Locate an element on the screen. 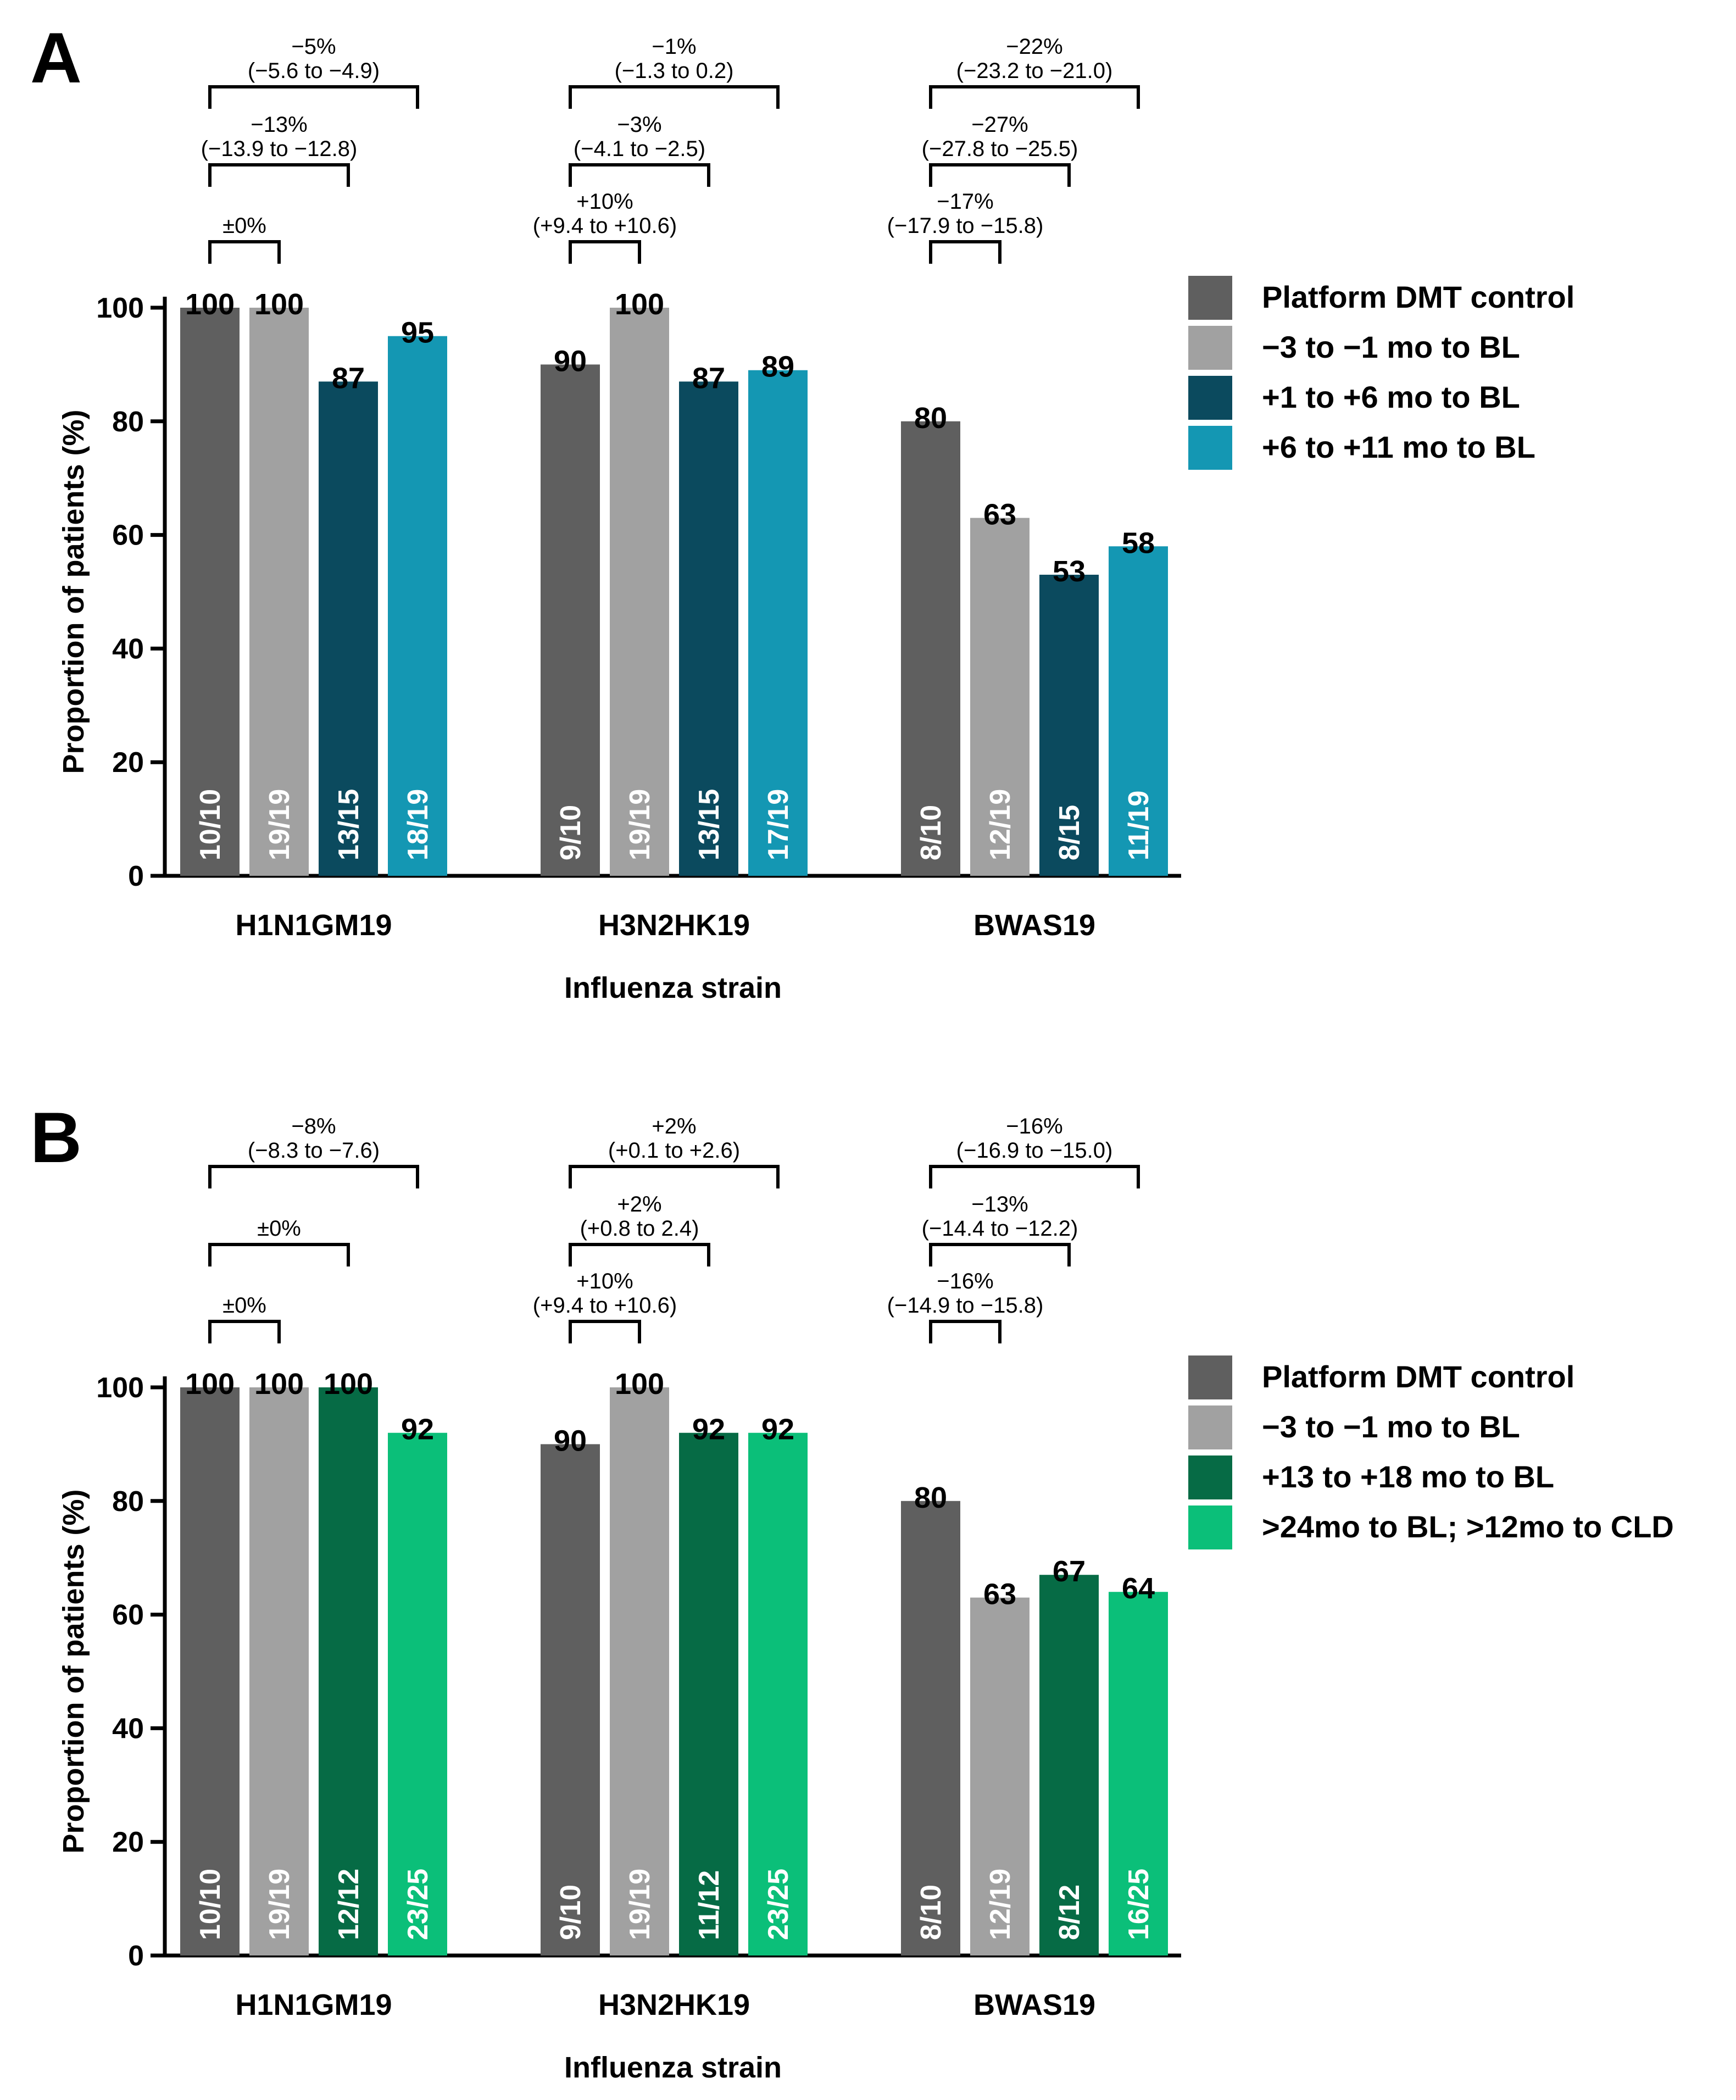 The height and width of the screenshot is (2100, 1736). bar-value-label: 90 is located at coordinates (571, 1441).